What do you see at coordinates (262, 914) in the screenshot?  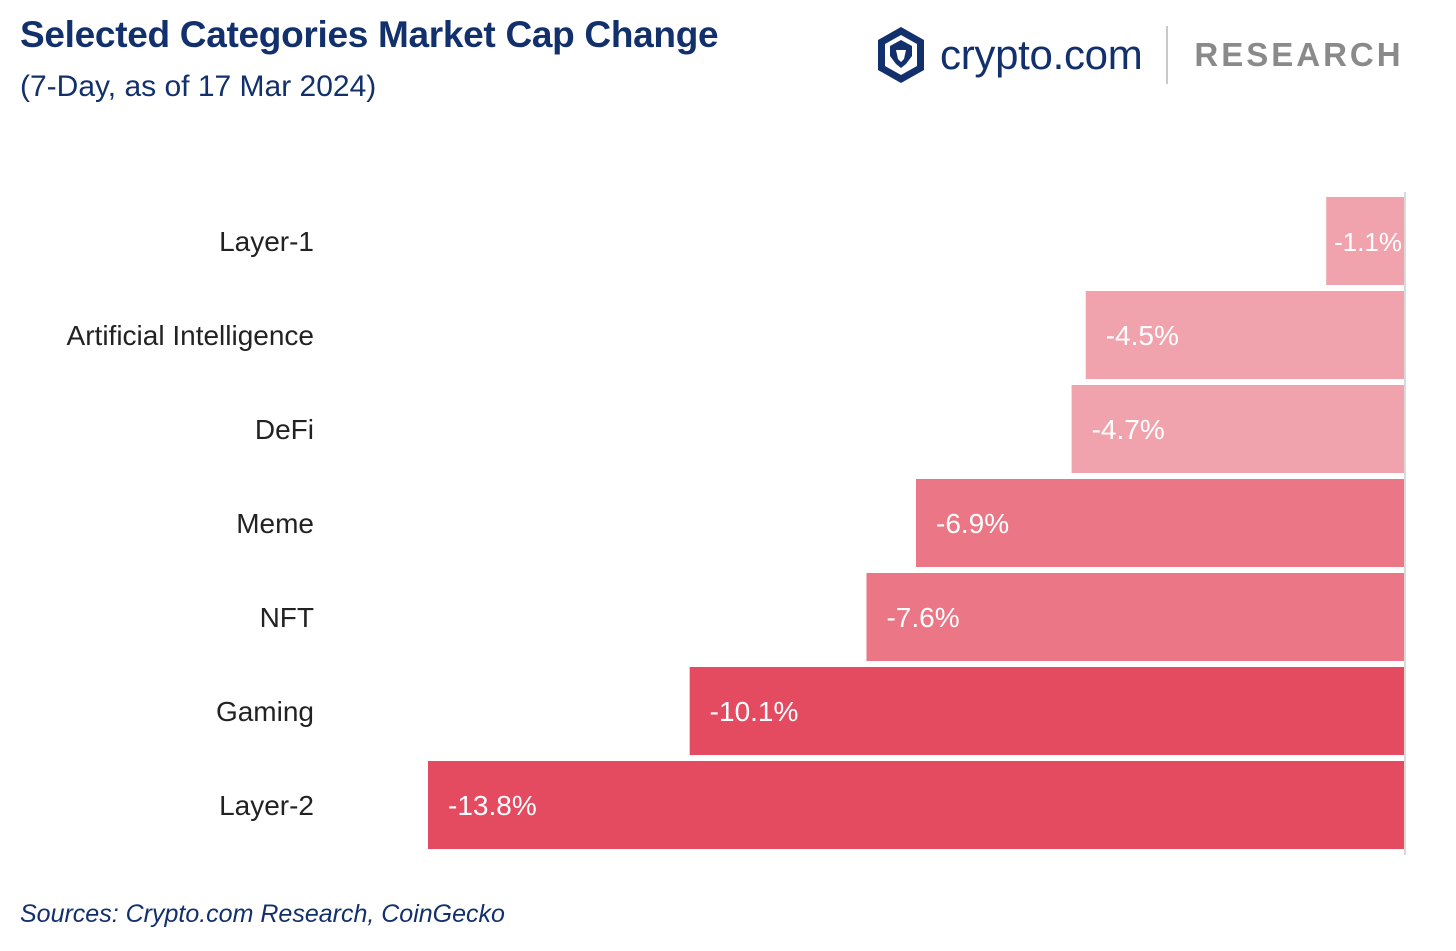 I see `source-note: Sources: Crypto.com Research, CoinGecko` at bounding box center [262, 914].